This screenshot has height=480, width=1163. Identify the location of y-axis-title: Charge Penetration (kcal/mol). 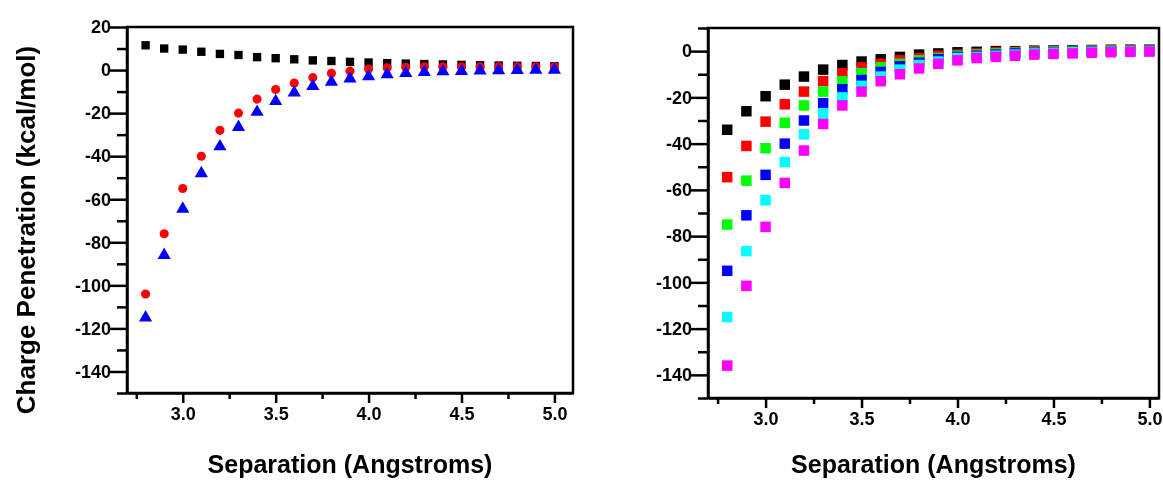
(26, 230).